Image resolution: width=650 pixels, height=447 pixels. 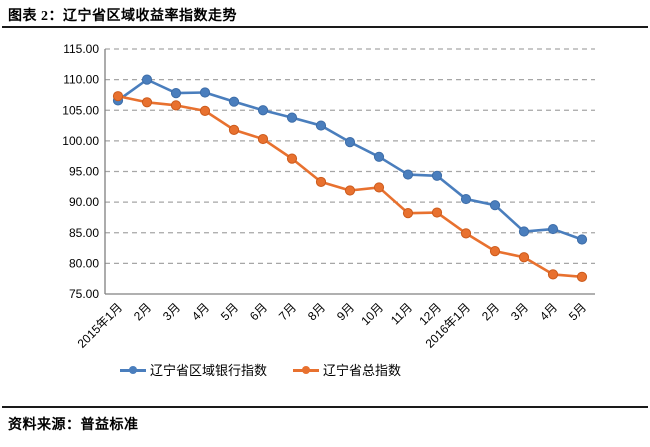 I want to click on svg-text: 11月, so click(x=401, y=313).